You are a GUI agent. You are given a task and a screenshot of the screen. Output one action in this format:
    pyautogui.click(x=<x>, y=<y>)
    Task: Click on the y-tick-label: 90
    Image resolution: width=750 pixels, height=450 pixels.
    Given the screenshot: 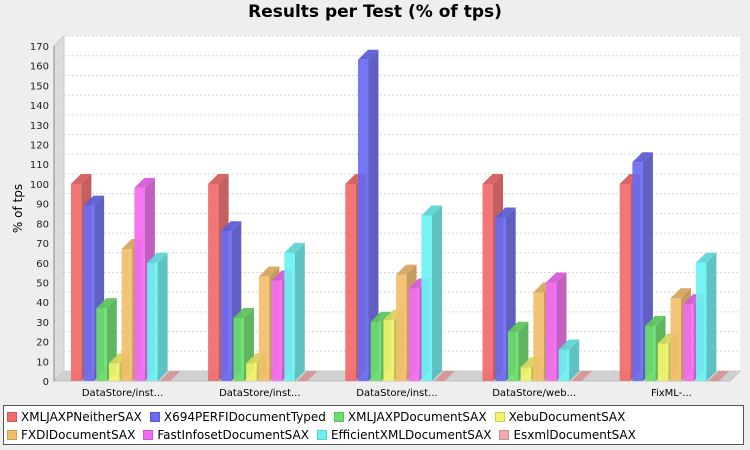 What is the action you would take?
    pyautogui.click(x=42, y=205)
    